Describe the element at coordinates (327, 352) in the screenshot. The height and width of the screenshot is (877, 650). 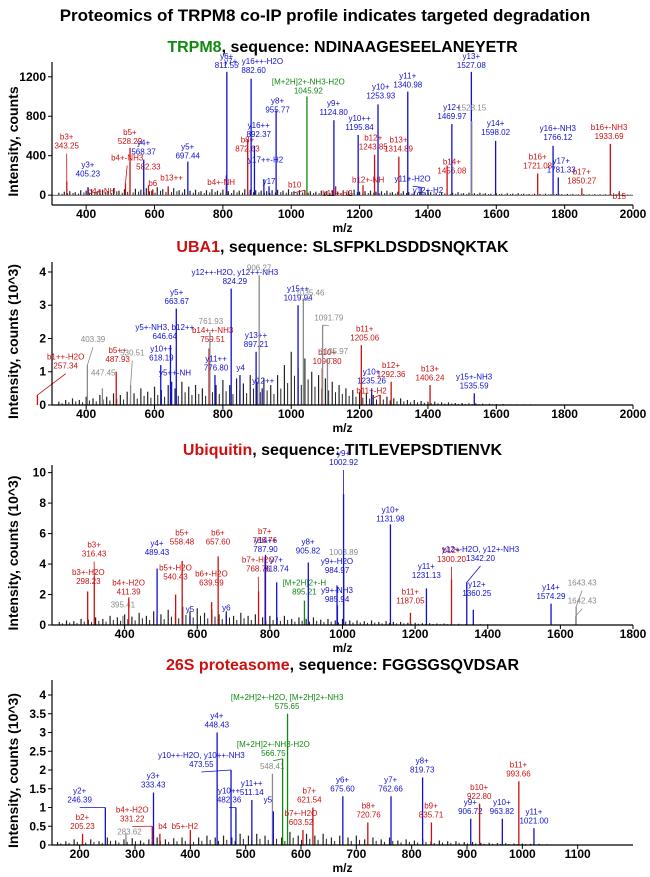
I see `peak-label: b10+` at that location.